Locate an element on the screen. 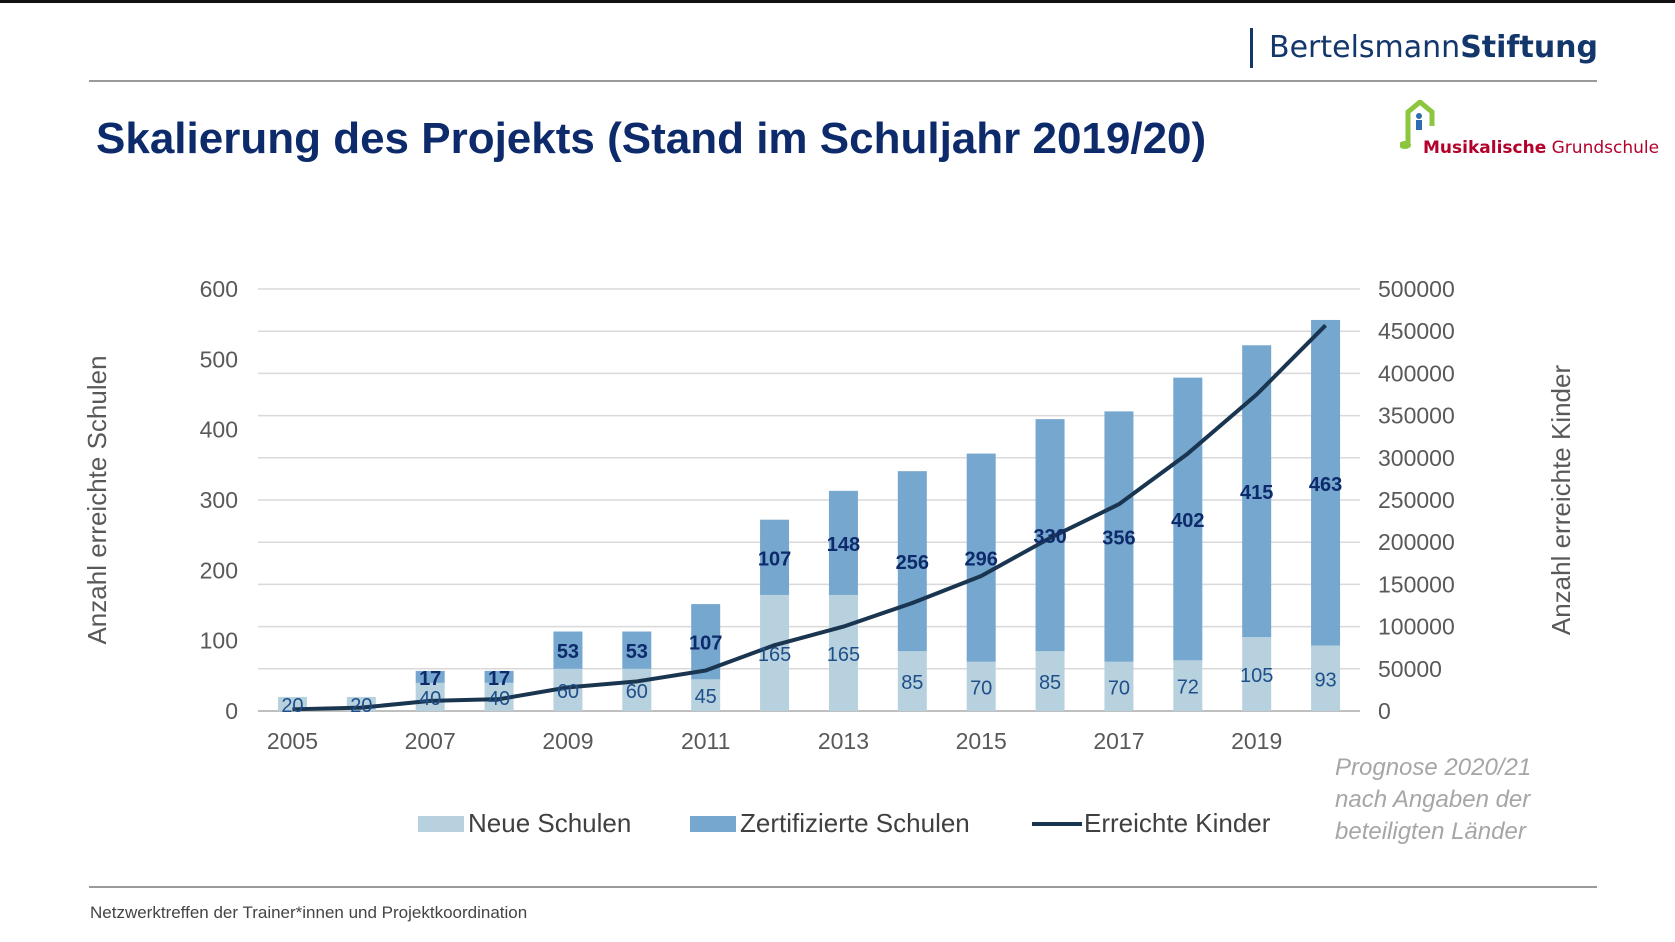 The image size is (1675, 942). note-house-icon is located at coordinates (1420, 122).